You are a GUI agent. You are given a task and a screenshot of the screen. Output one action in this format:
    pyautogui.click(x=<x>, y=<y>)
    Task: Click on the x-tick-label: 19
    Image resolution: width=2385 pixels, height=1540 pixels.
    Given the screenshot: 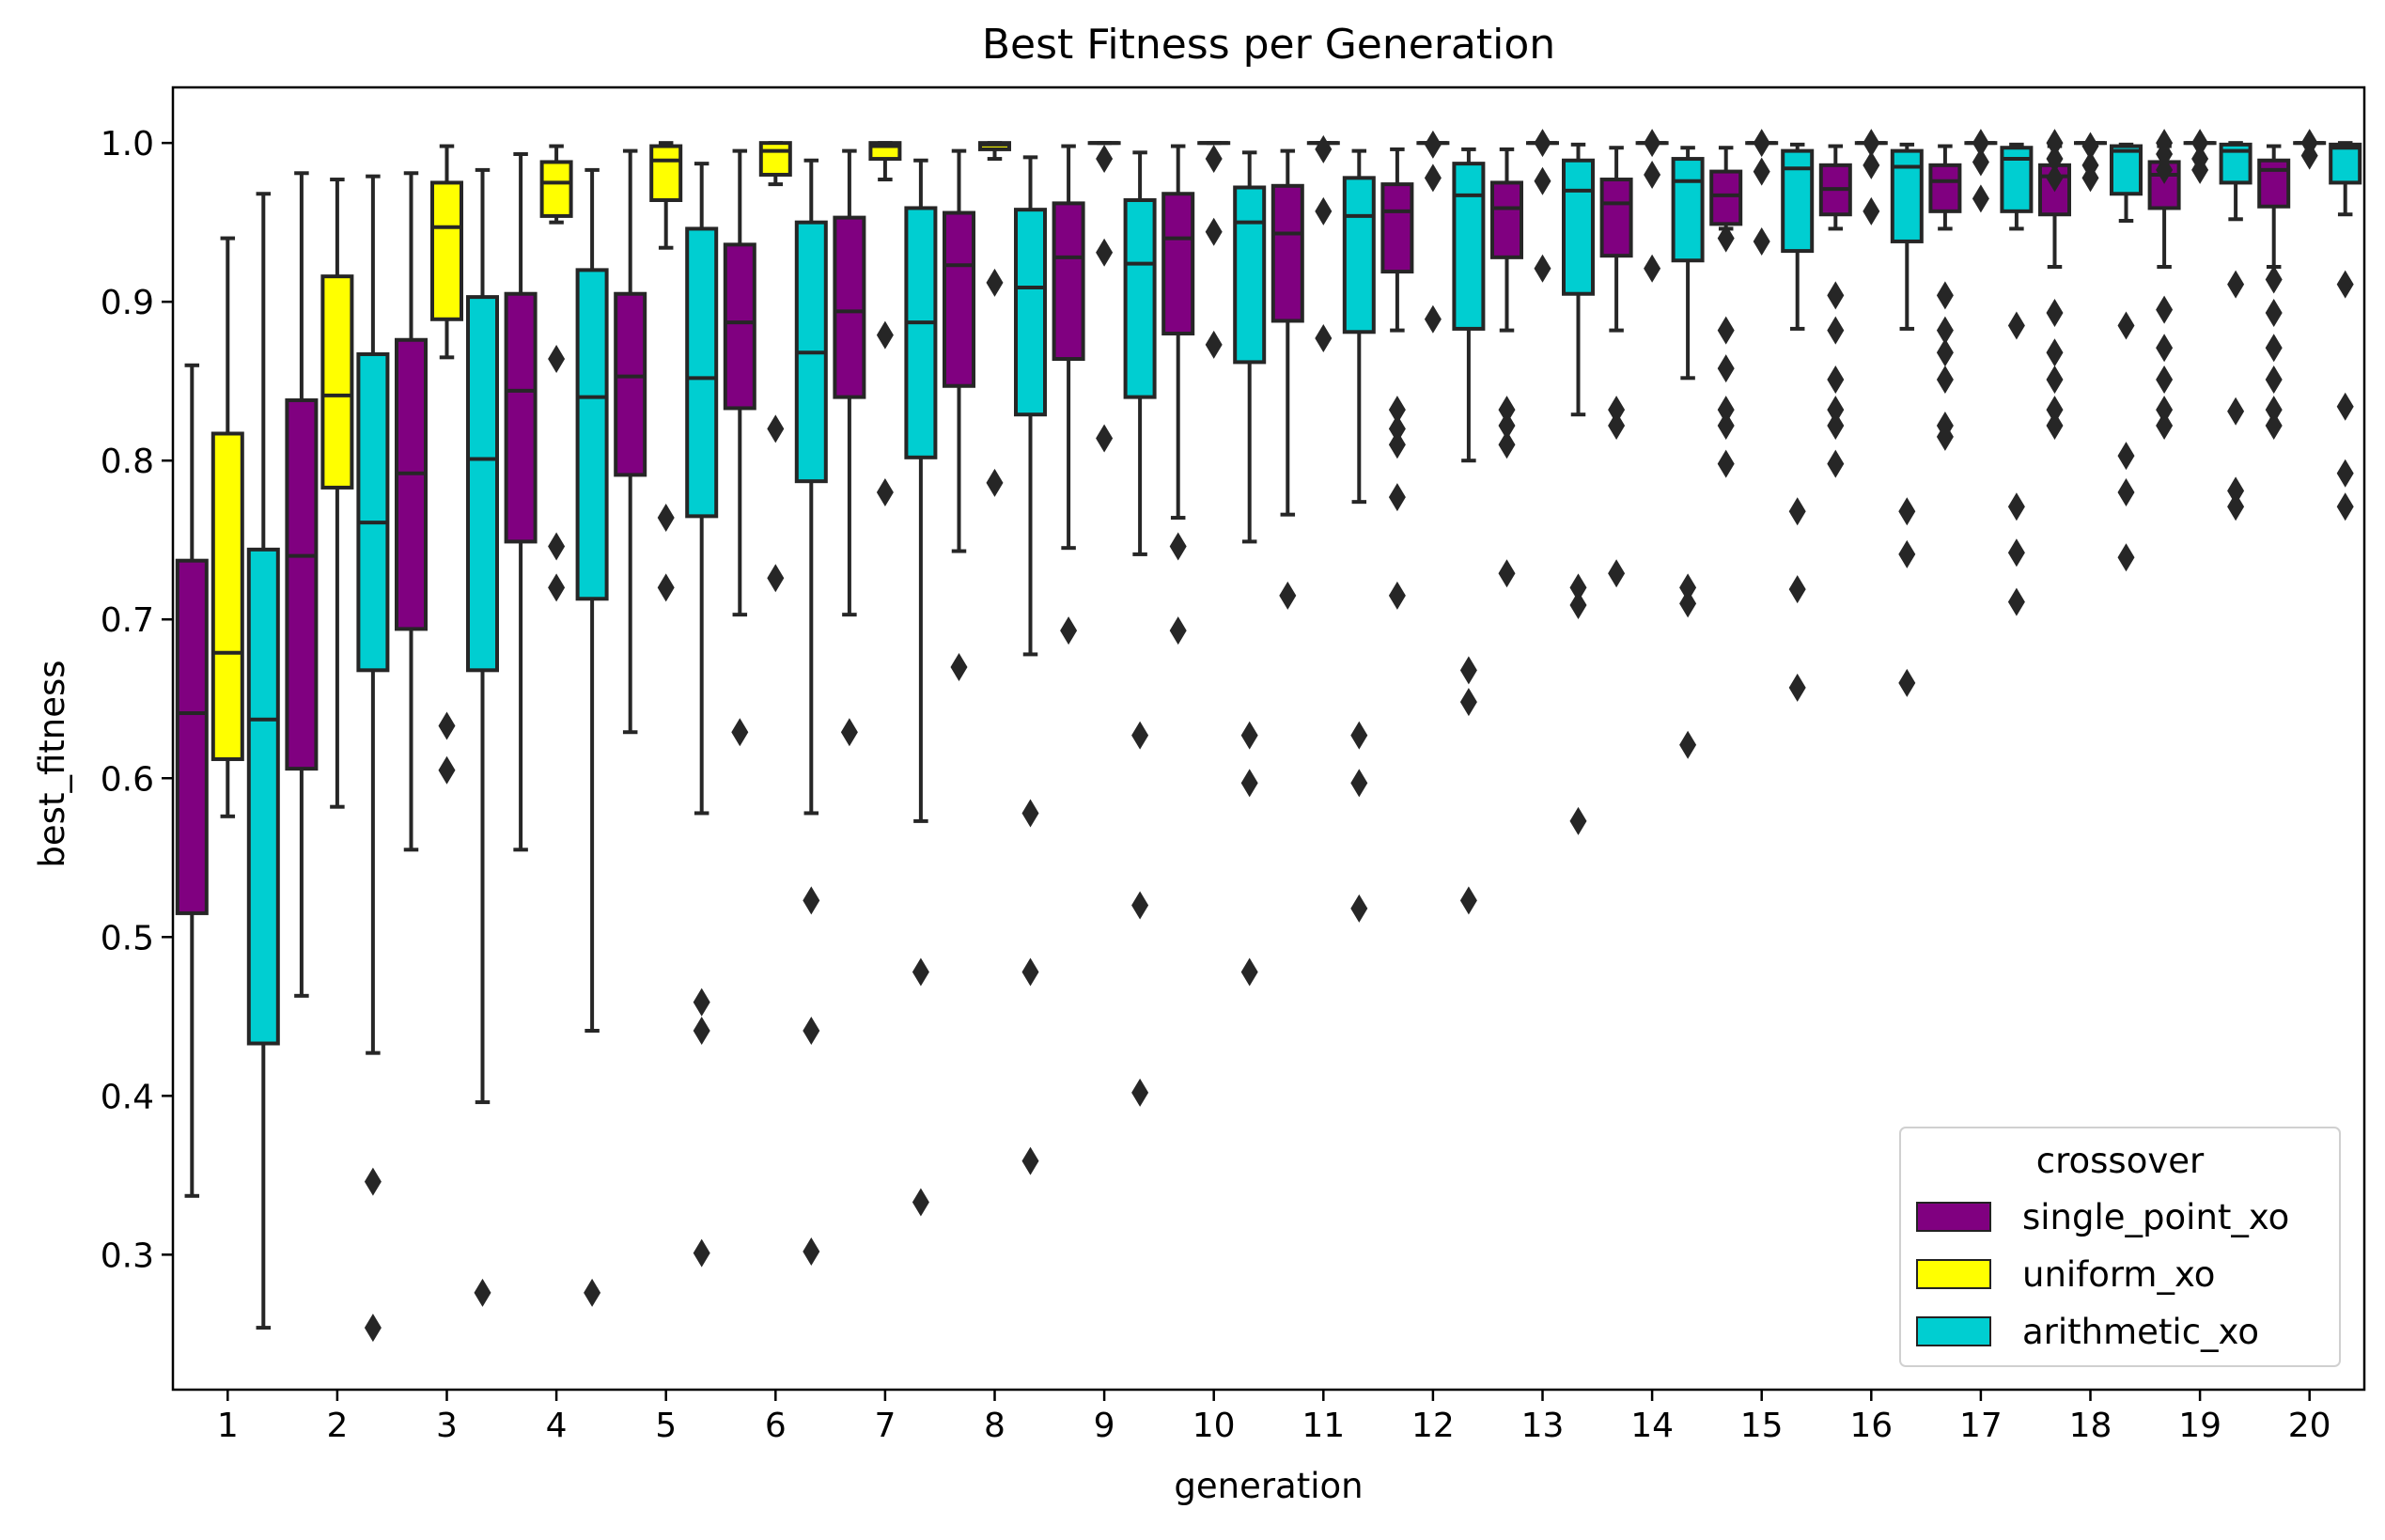 What is the action you would take?
    pyautogui.click(x=2199, y=1426)
    